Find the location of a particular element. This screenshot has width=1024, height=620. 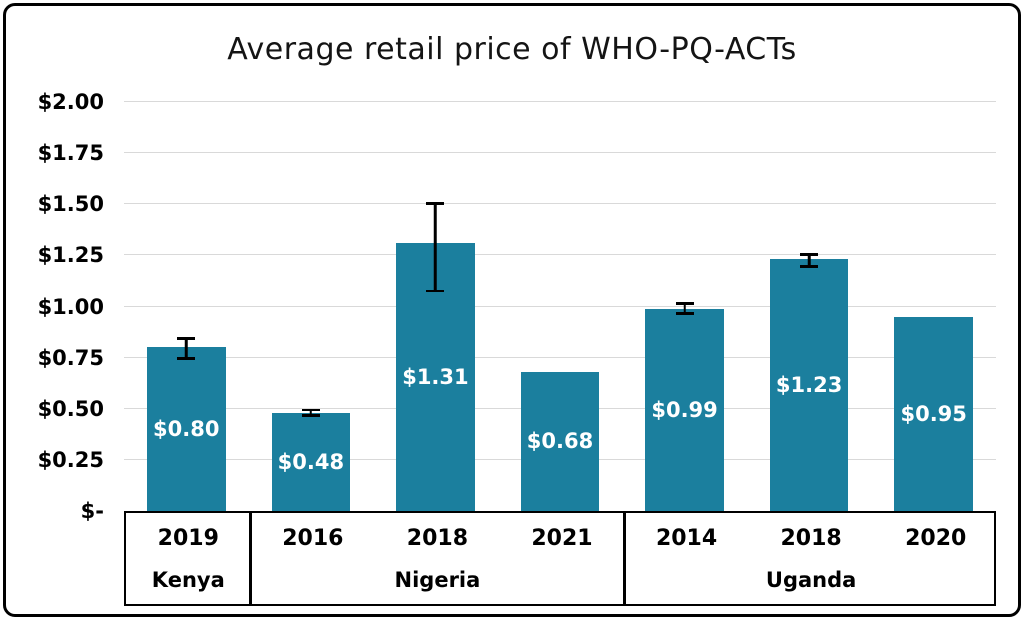

bar-value-label: $0.99 is located at coordinates (684, 409).